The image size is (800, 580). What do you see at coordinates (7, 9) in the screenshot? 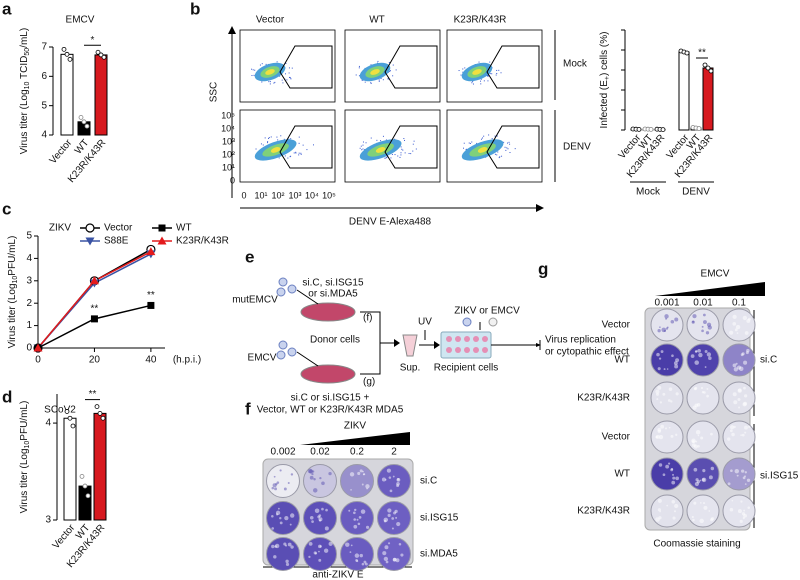
I see `panel-label: a` at bounding box center [7, 9].